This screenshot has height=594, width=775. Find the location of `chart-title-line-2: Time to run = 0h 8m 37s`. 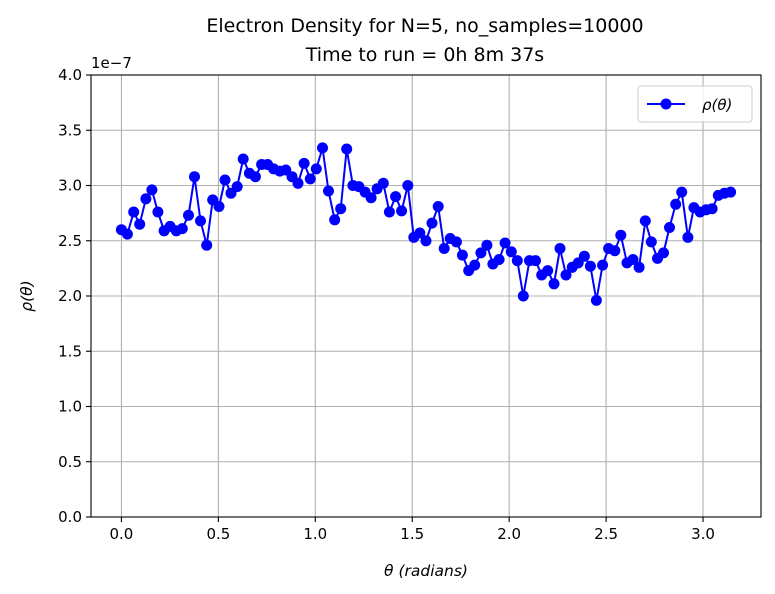

chart-title-line-2: Time to run = 0h 8m 37s is located at coordinates (424, 55).